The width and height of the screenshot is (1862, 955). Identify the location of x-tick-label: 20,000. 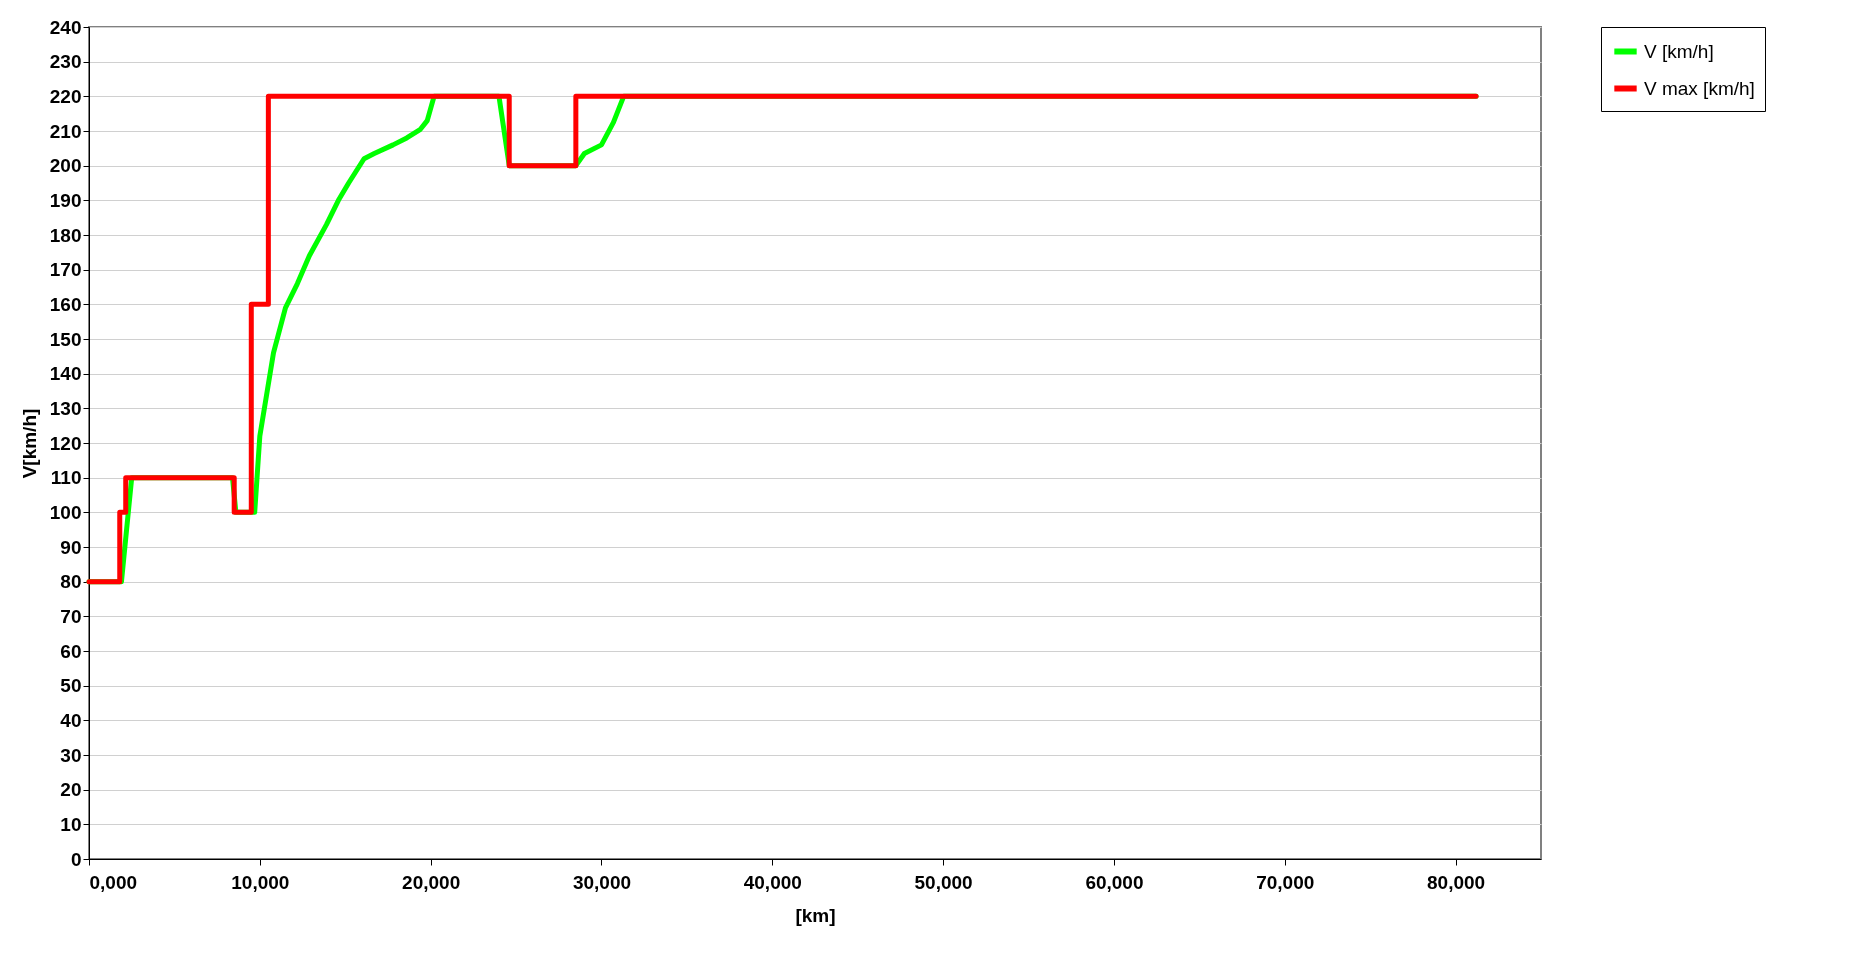
(431, 882).